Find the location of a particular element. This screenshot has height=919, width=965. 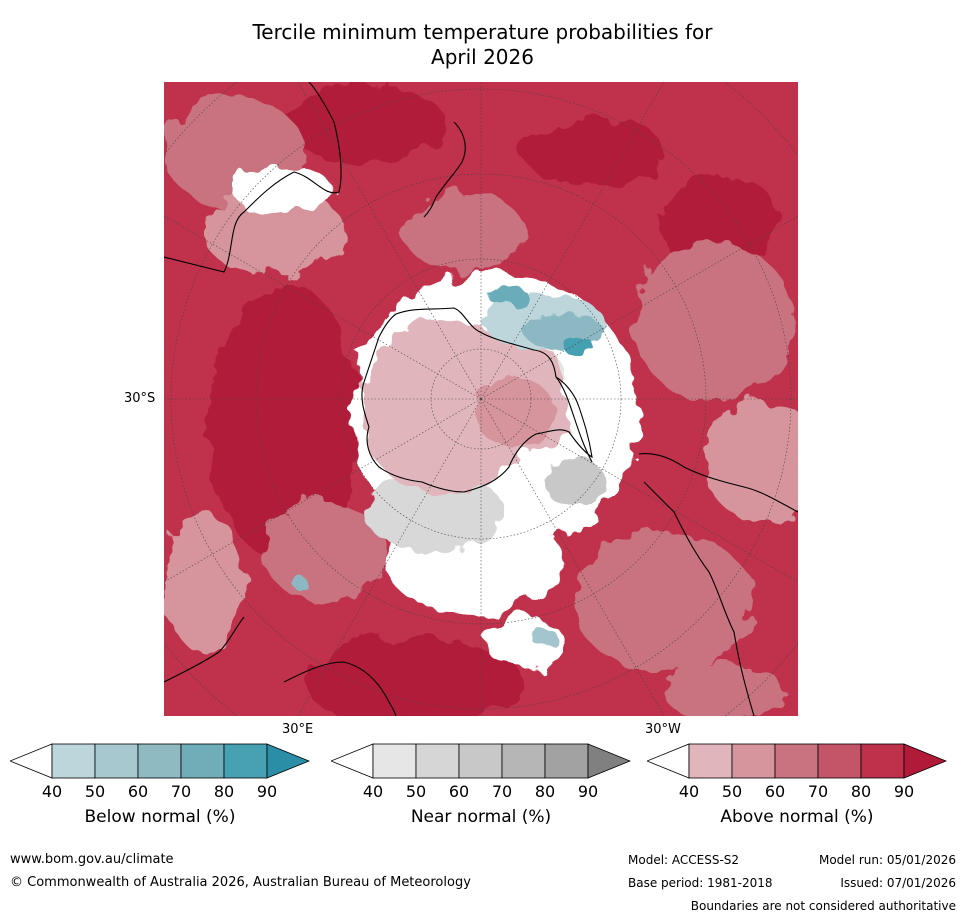

colorbar-above-label: Above normal (%) is located at coordinates (797, 817).